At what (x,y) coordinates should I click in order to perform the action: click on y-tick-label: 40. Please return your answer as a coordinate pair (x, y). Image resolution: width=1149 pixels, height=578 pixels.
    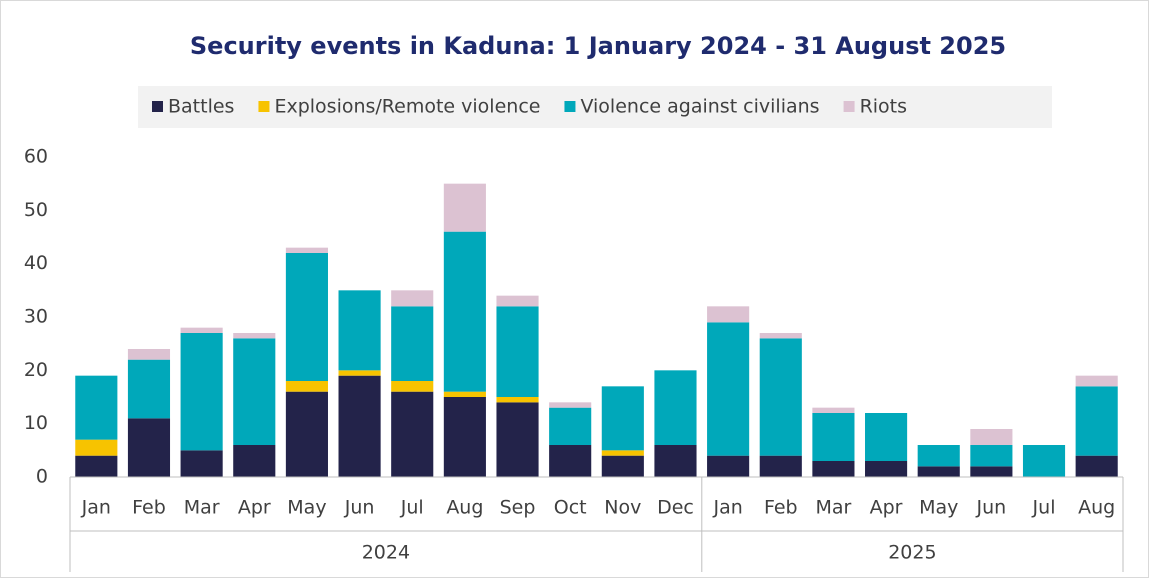
    Looking at the image, I should click on (36, 263).